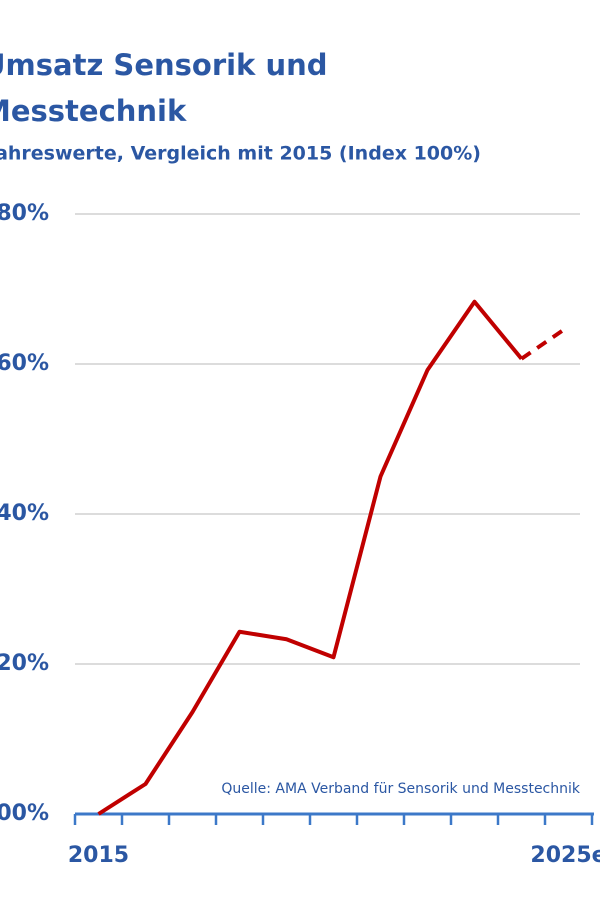  I want to click on y-tick-label: 140%, so click(24, 513).